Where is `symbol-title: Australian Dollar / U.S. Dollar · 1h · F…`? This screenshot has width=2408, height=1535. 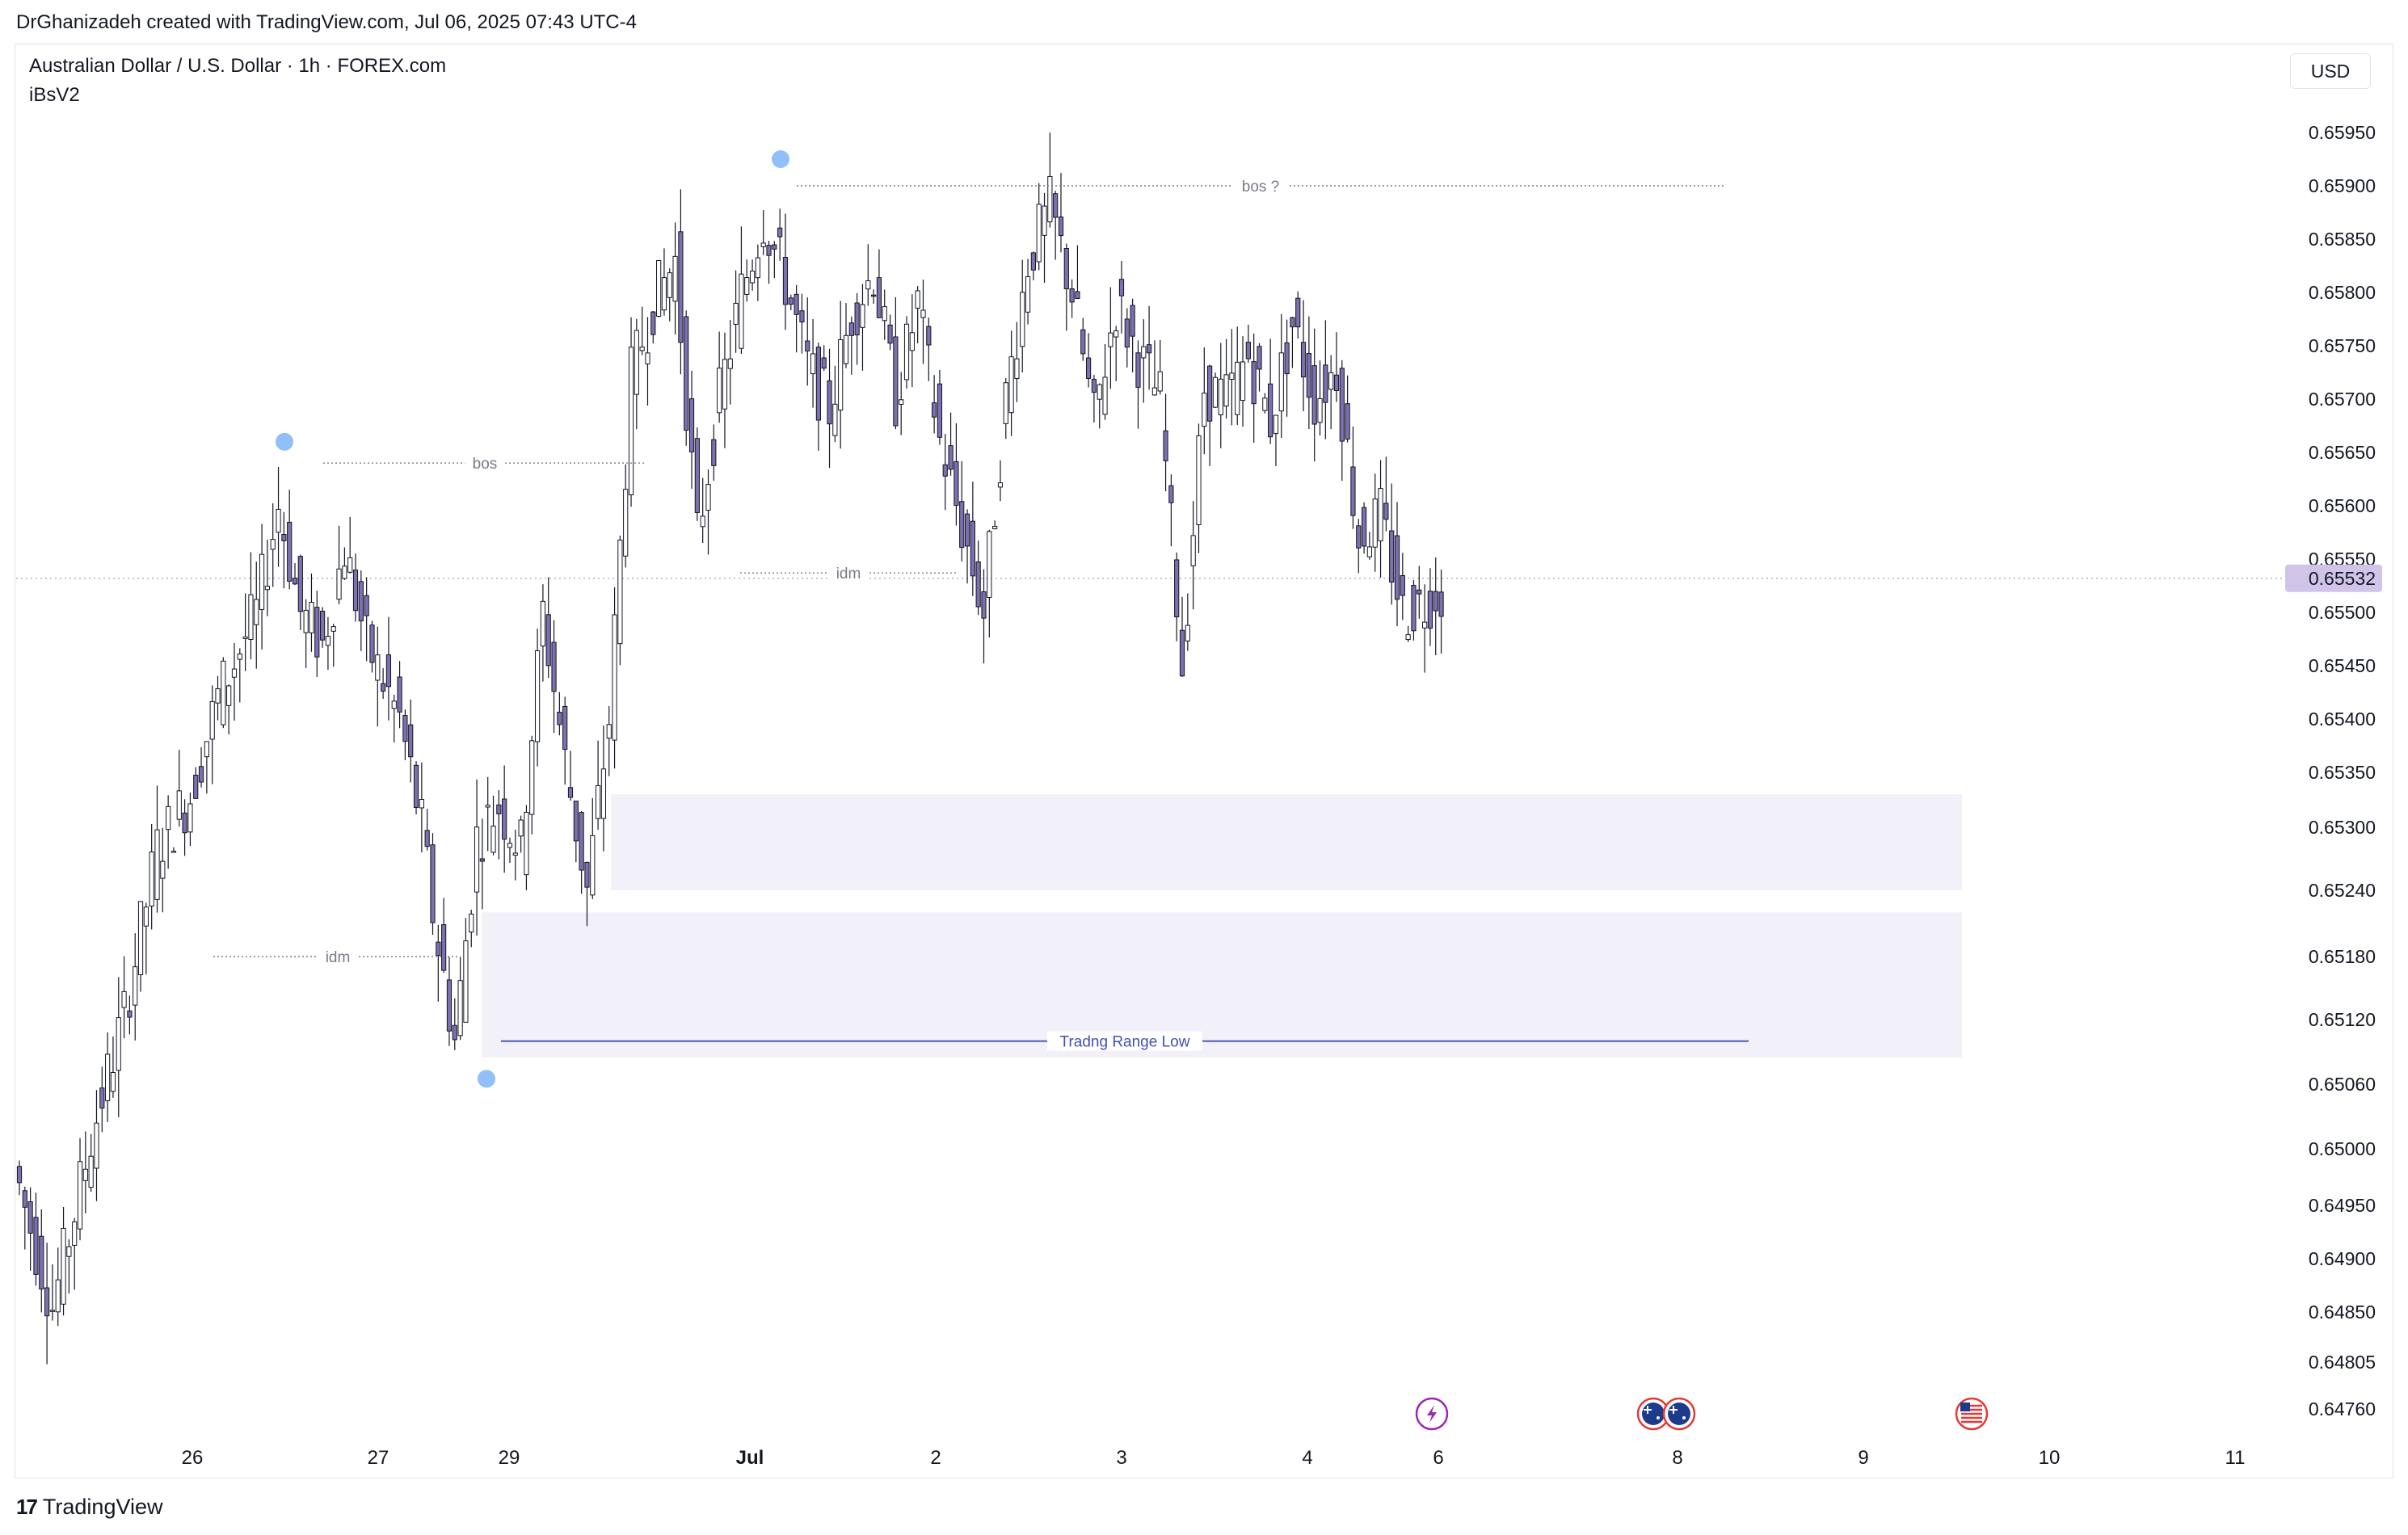
symbol-title: Australian Dollar / U.S. Dollar · 1h · F… is located at coordinates (238, 66).